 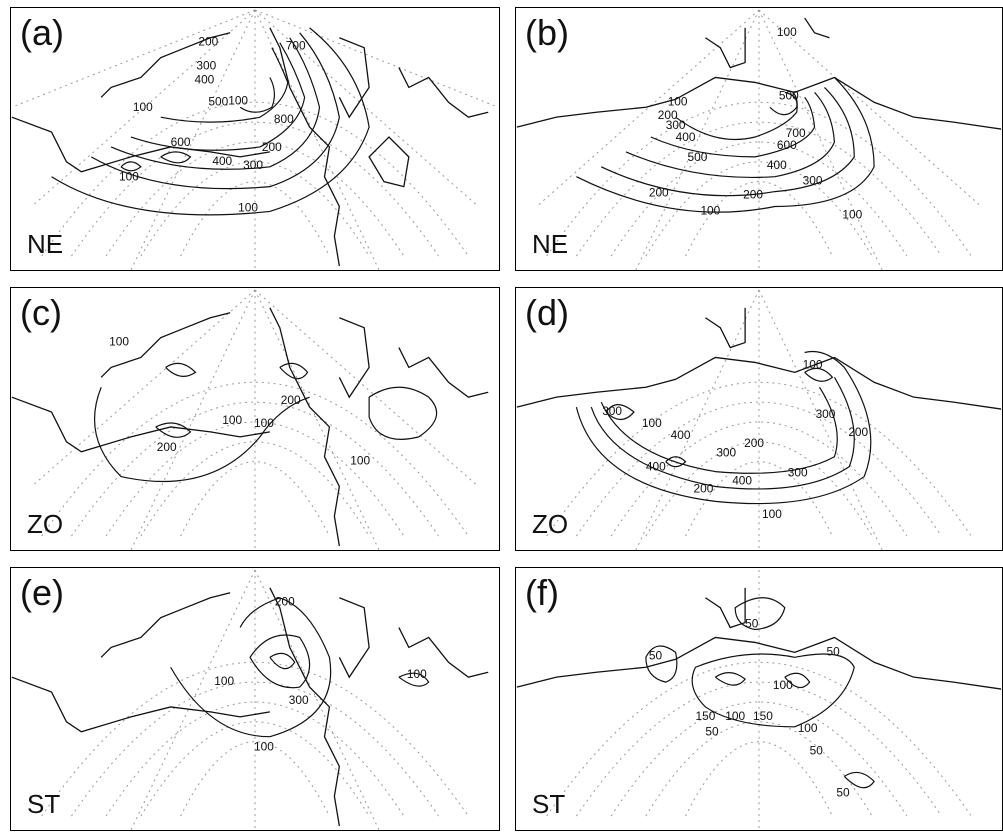 What do you see at coordinates (542, 592) in the screenshot?
I see `panel-label: (f)` at bounding box center [542, 592].